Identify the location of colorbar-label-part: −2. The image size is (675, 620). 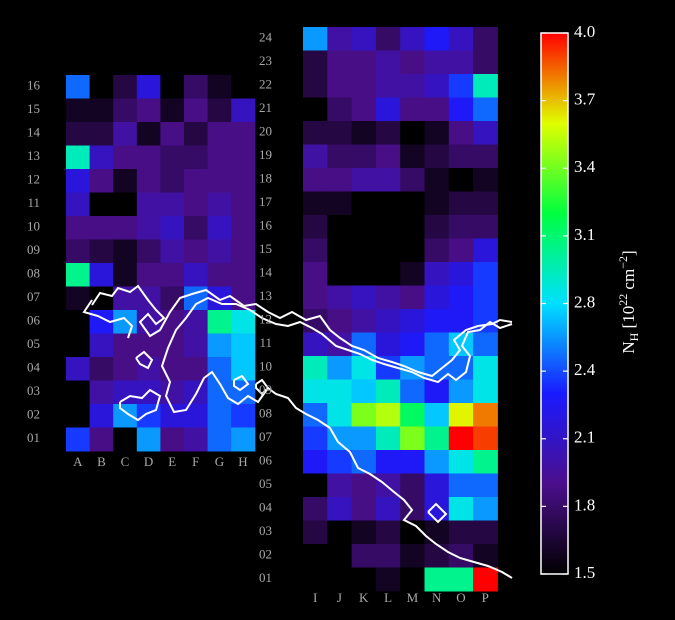
(623, 262).